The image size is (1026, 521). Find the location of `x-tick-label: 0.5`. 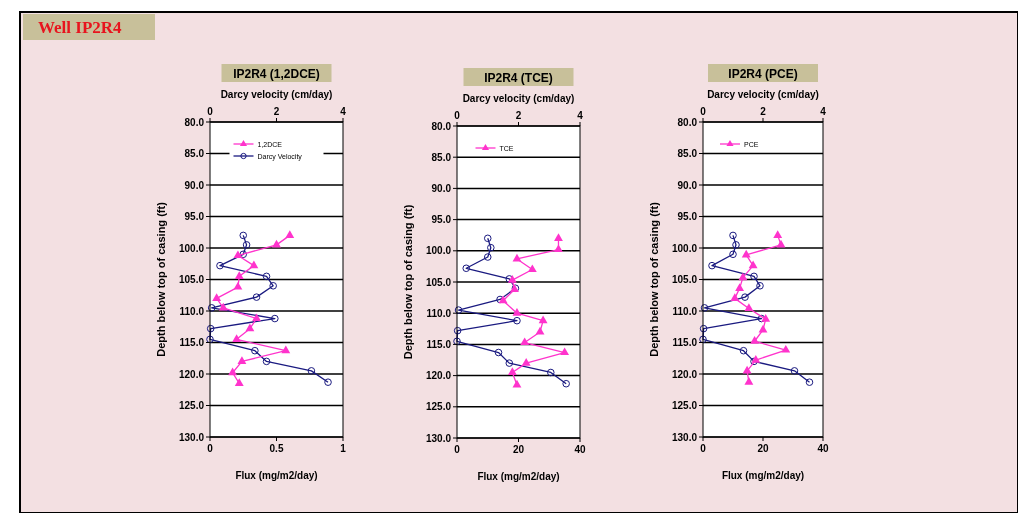

x-tick-label: 0.5 is located at coordinates (276, 448).